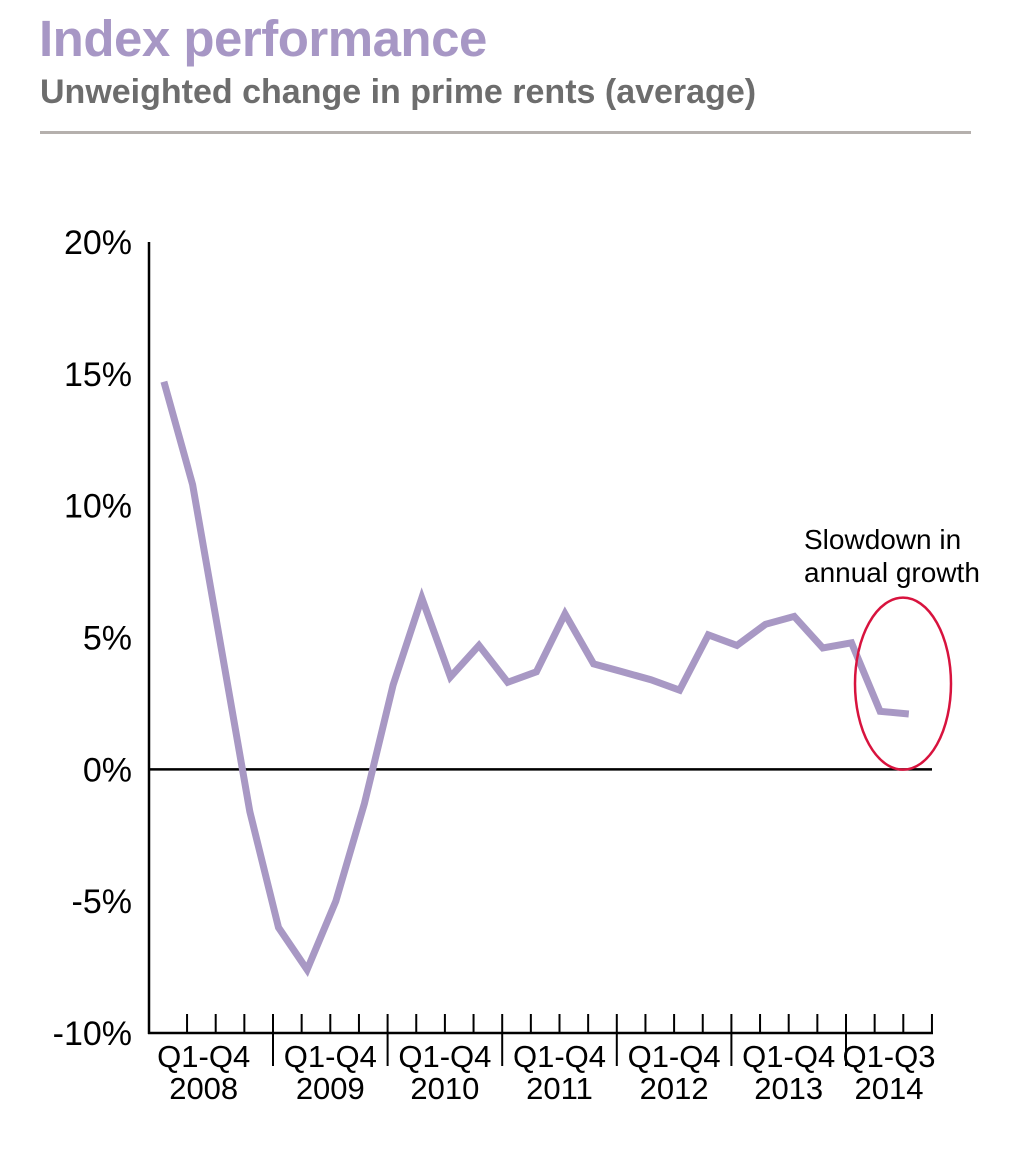 The width and height of the screenshot is (1032, 1158). Describe the element at coordinates (330, 1088) in the screenshot. I see `x-tick-label-year: 2009` at that location.